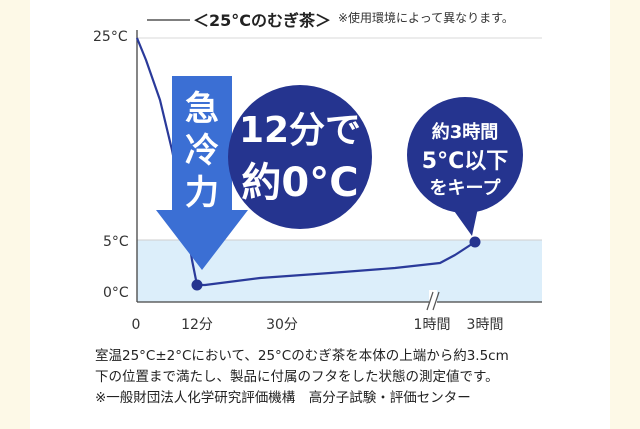  Describe the element at coordinates (433, 301) in the screenshot. I see `axis-break-mark` at that location.